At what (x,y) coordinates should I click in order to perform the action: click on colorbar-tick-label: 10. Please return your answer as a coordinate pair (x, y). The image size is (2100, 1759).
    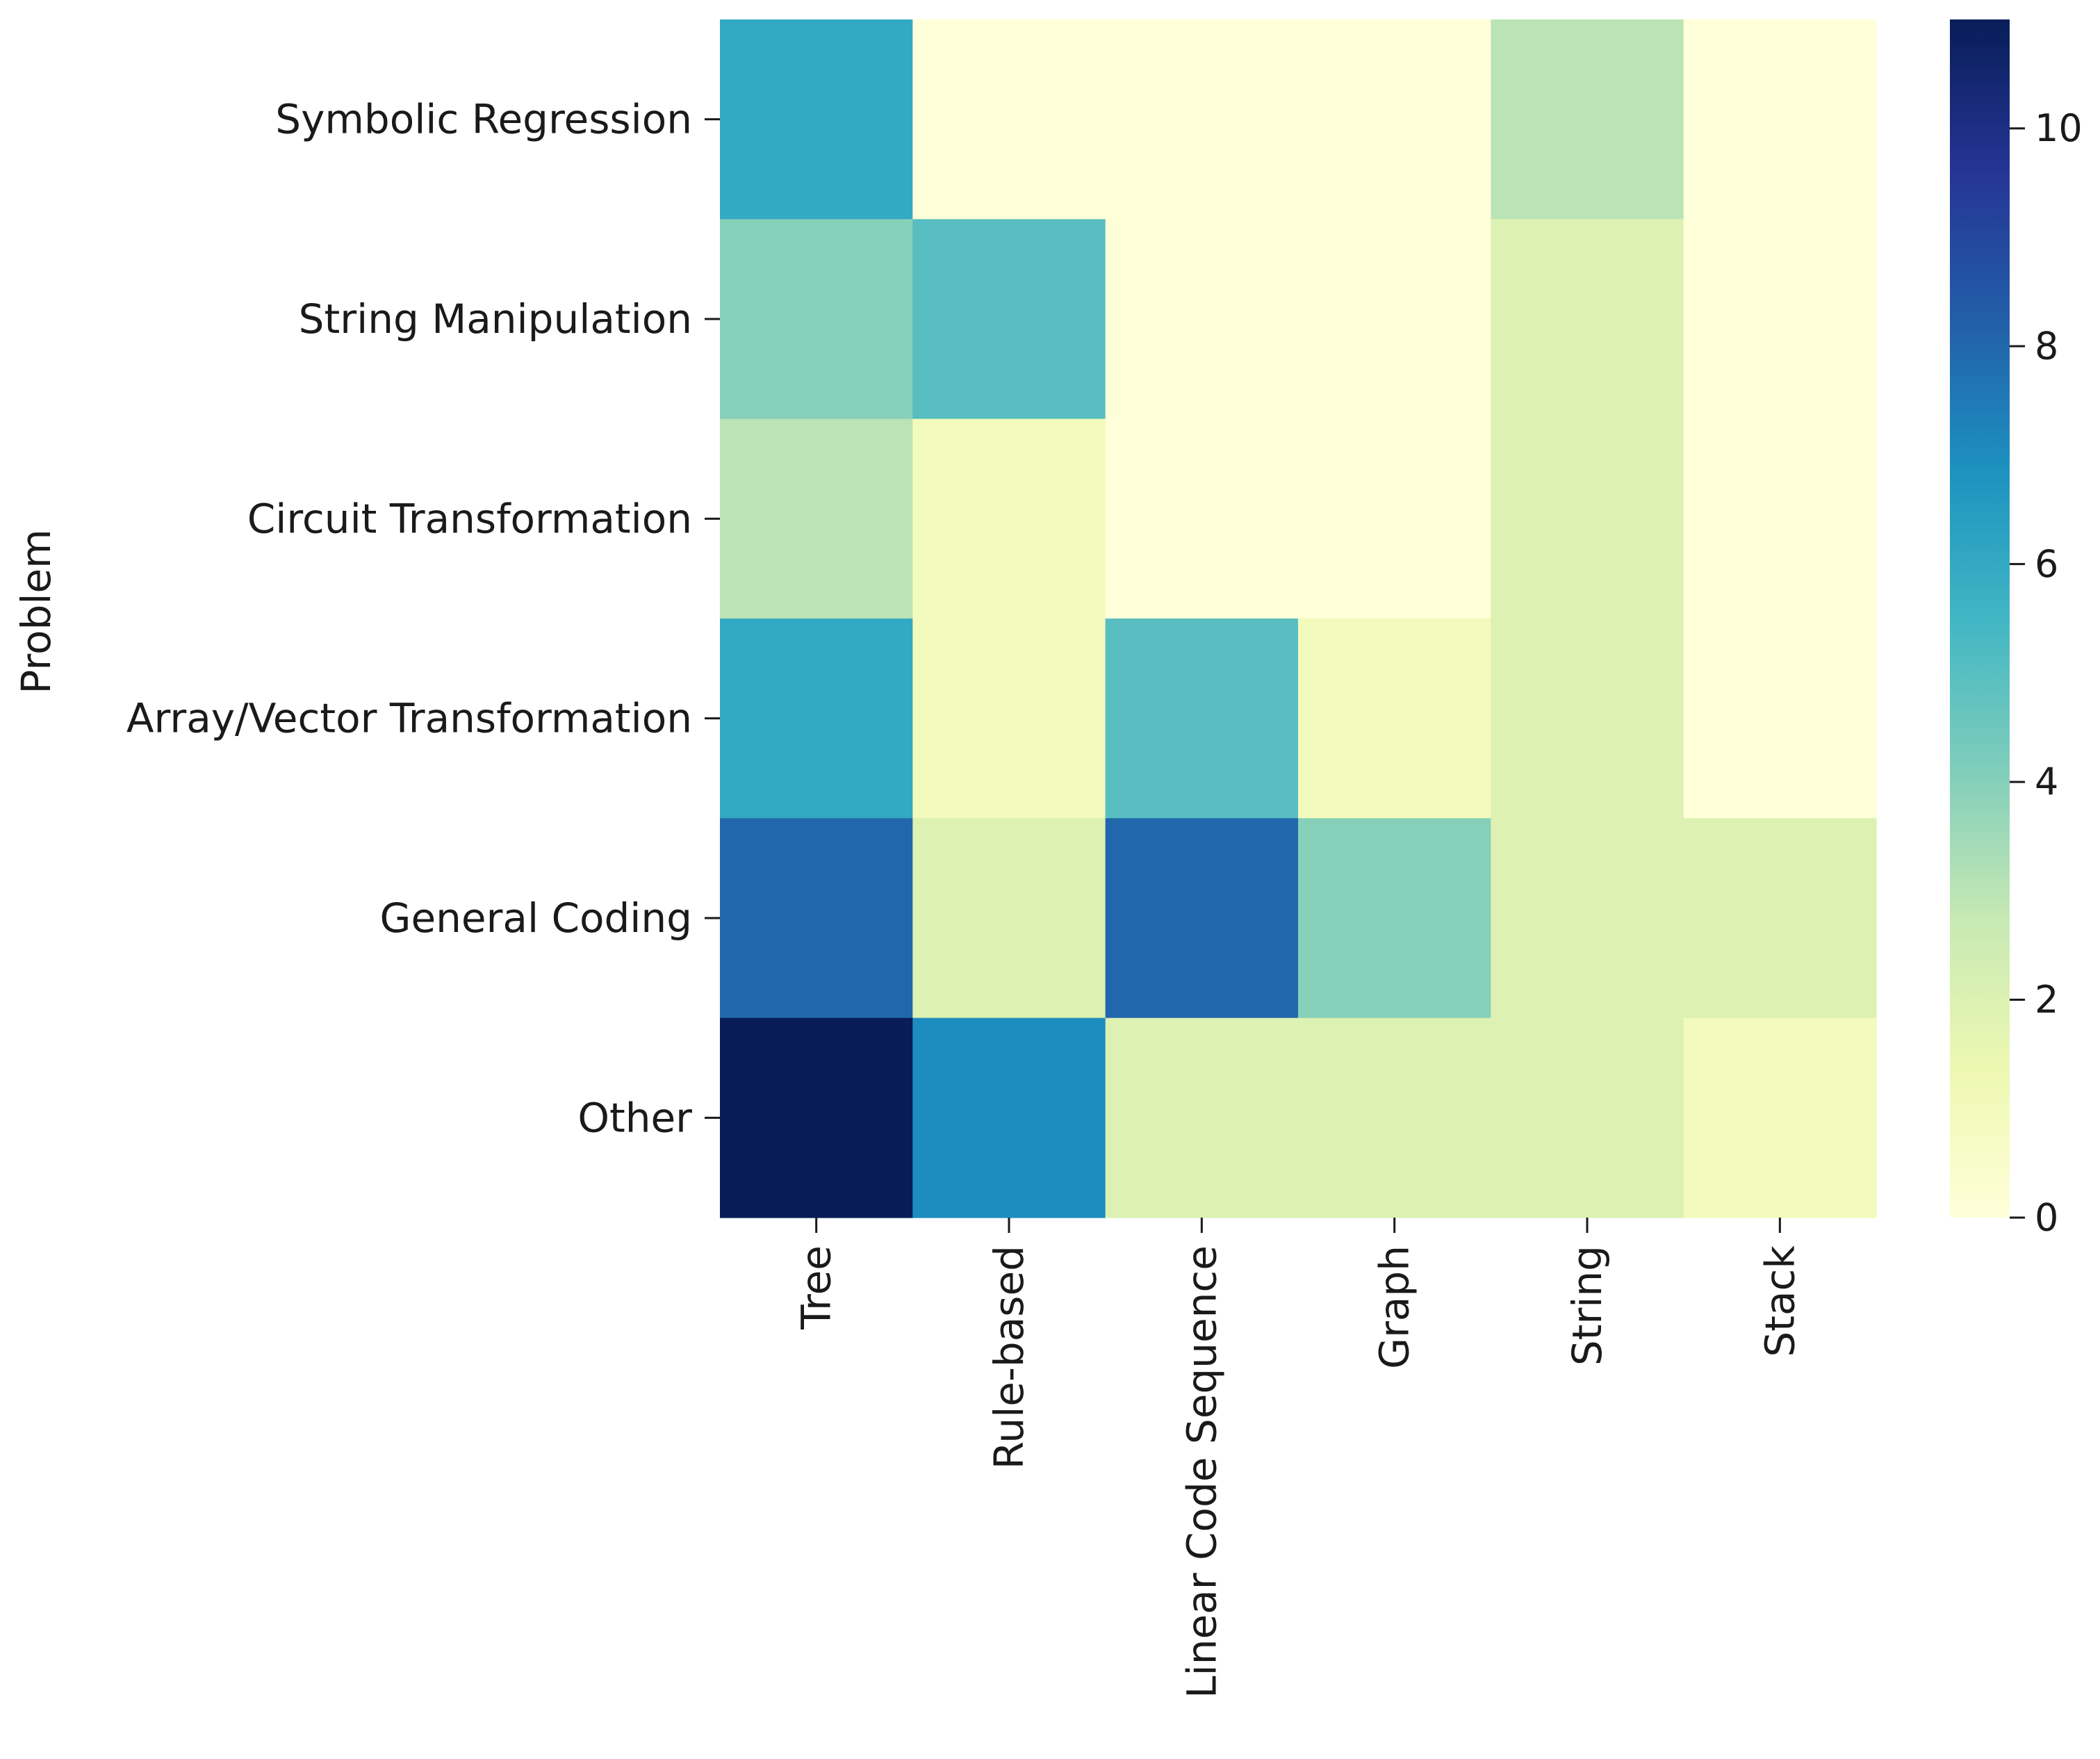
    Looking at the image, I should click on (2059, 128).